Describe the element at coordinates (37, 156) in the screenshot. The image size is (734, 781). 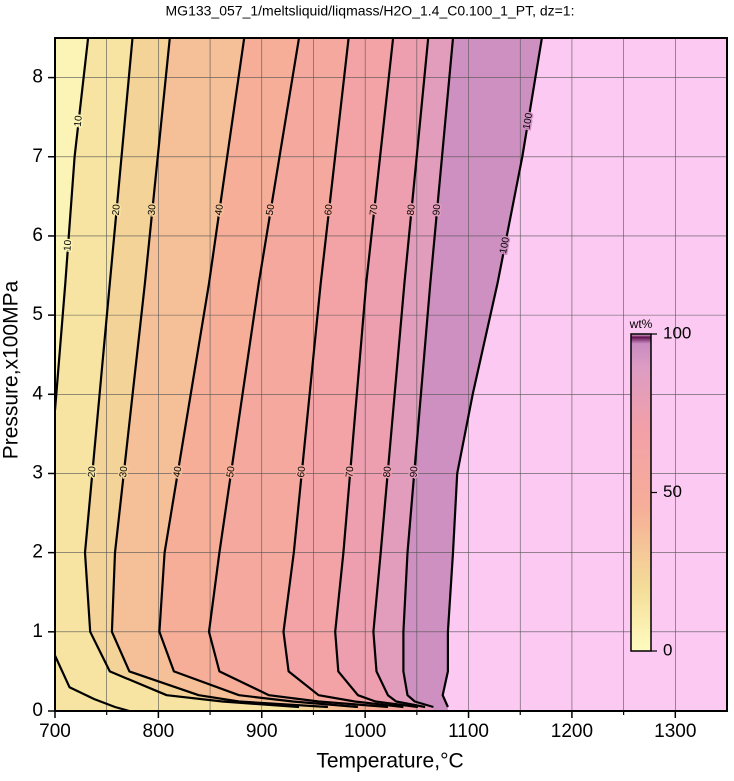
I see `y-tick-label: 7` at that location.